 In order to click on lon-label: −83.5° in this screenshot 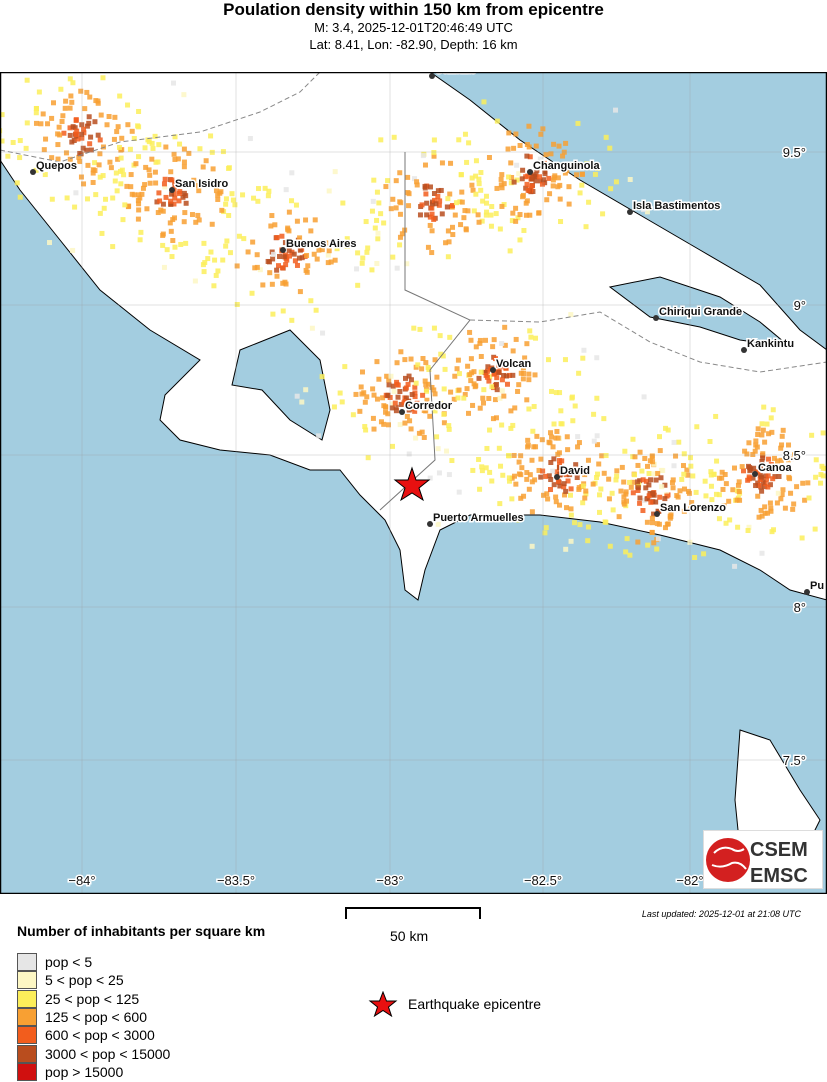, I will do `click(236, 880)`.